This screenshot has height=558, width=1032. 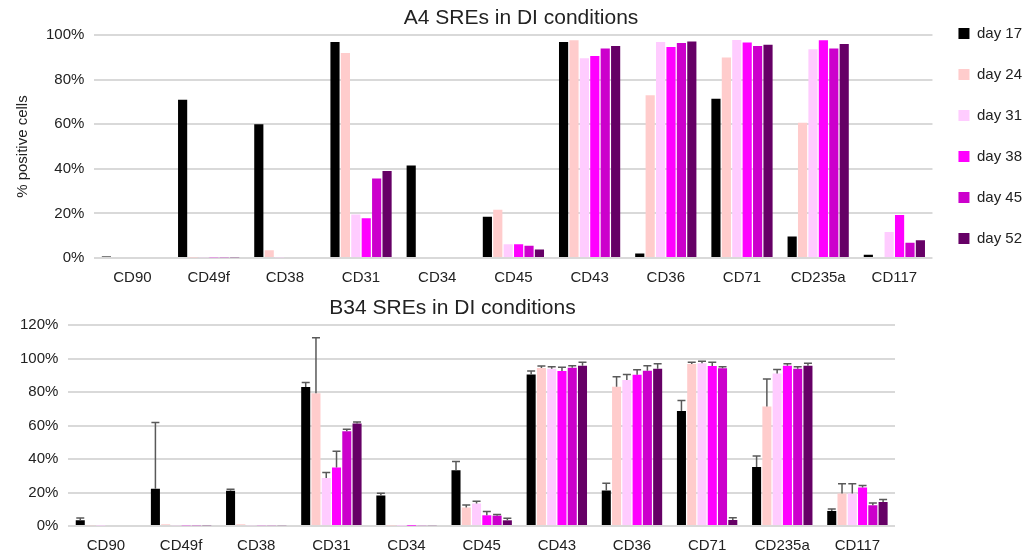 I want to click on x-tick-label: CD45, so click(x=481, y=545).